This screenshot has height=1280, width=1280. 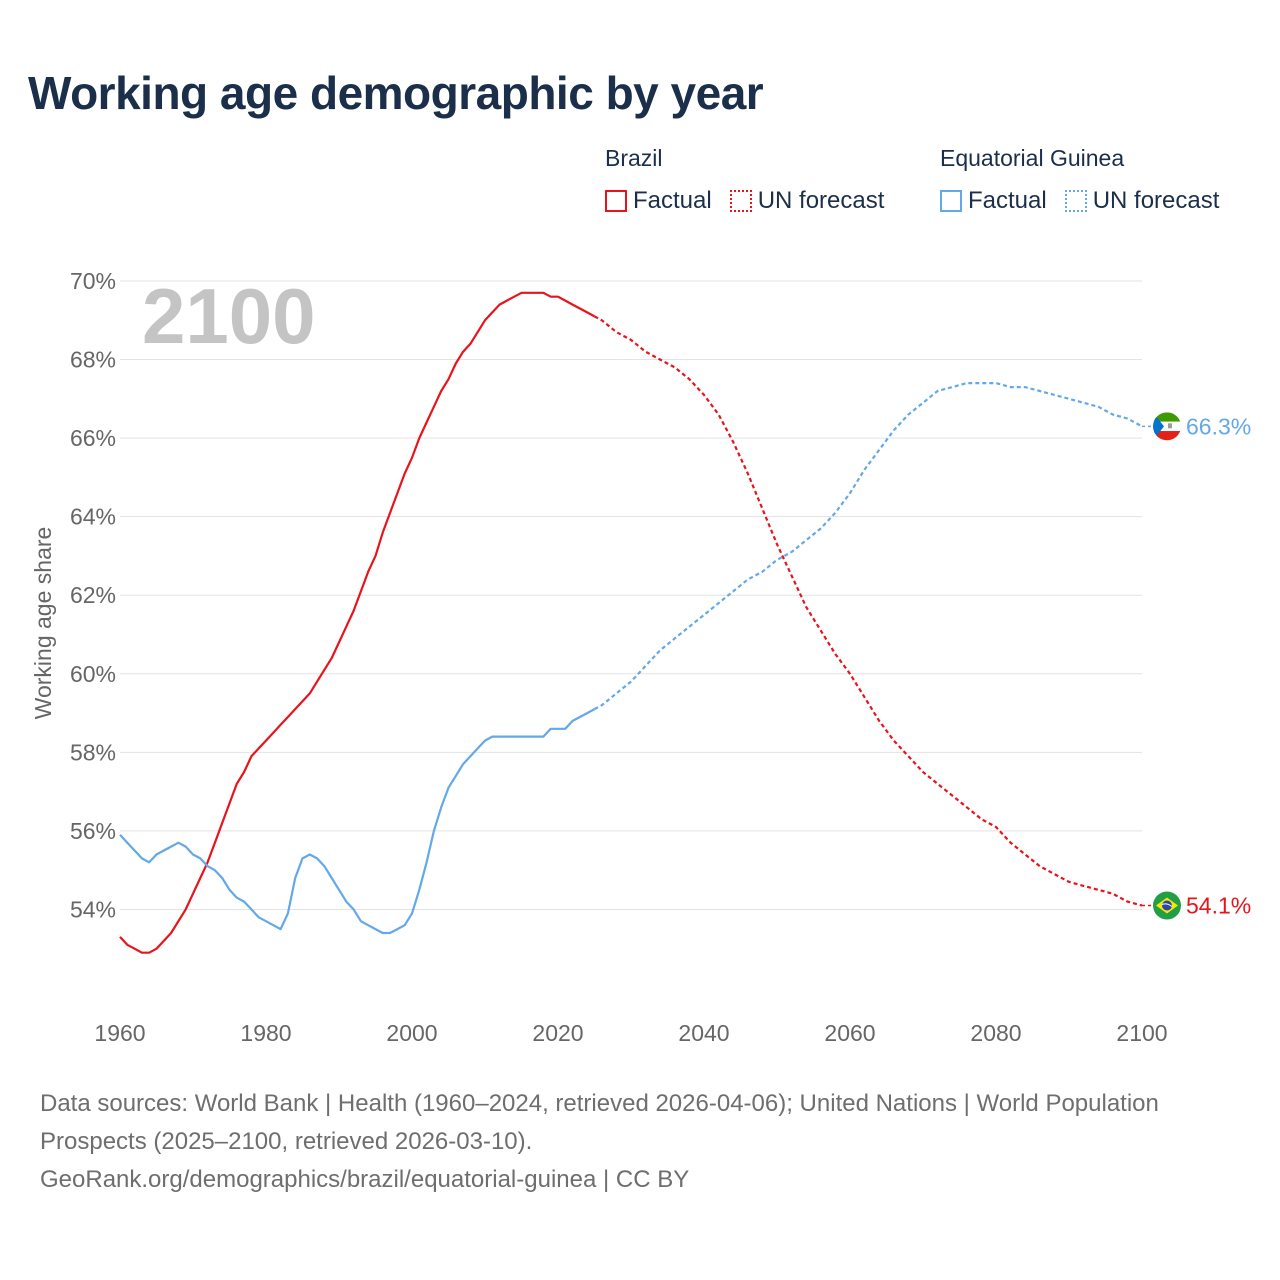 I want to click on series-end-label-equatorial-guinea: 66.3%, so click(x=1218, y=426).